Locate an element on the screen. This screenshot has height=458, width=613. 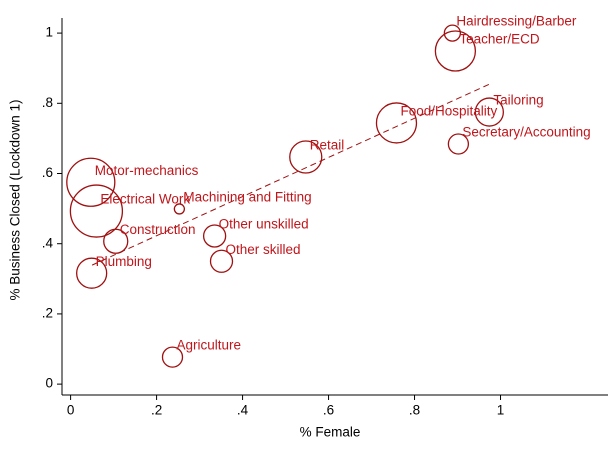
point-label: Electrical Work is located at coordinates (145, 199).